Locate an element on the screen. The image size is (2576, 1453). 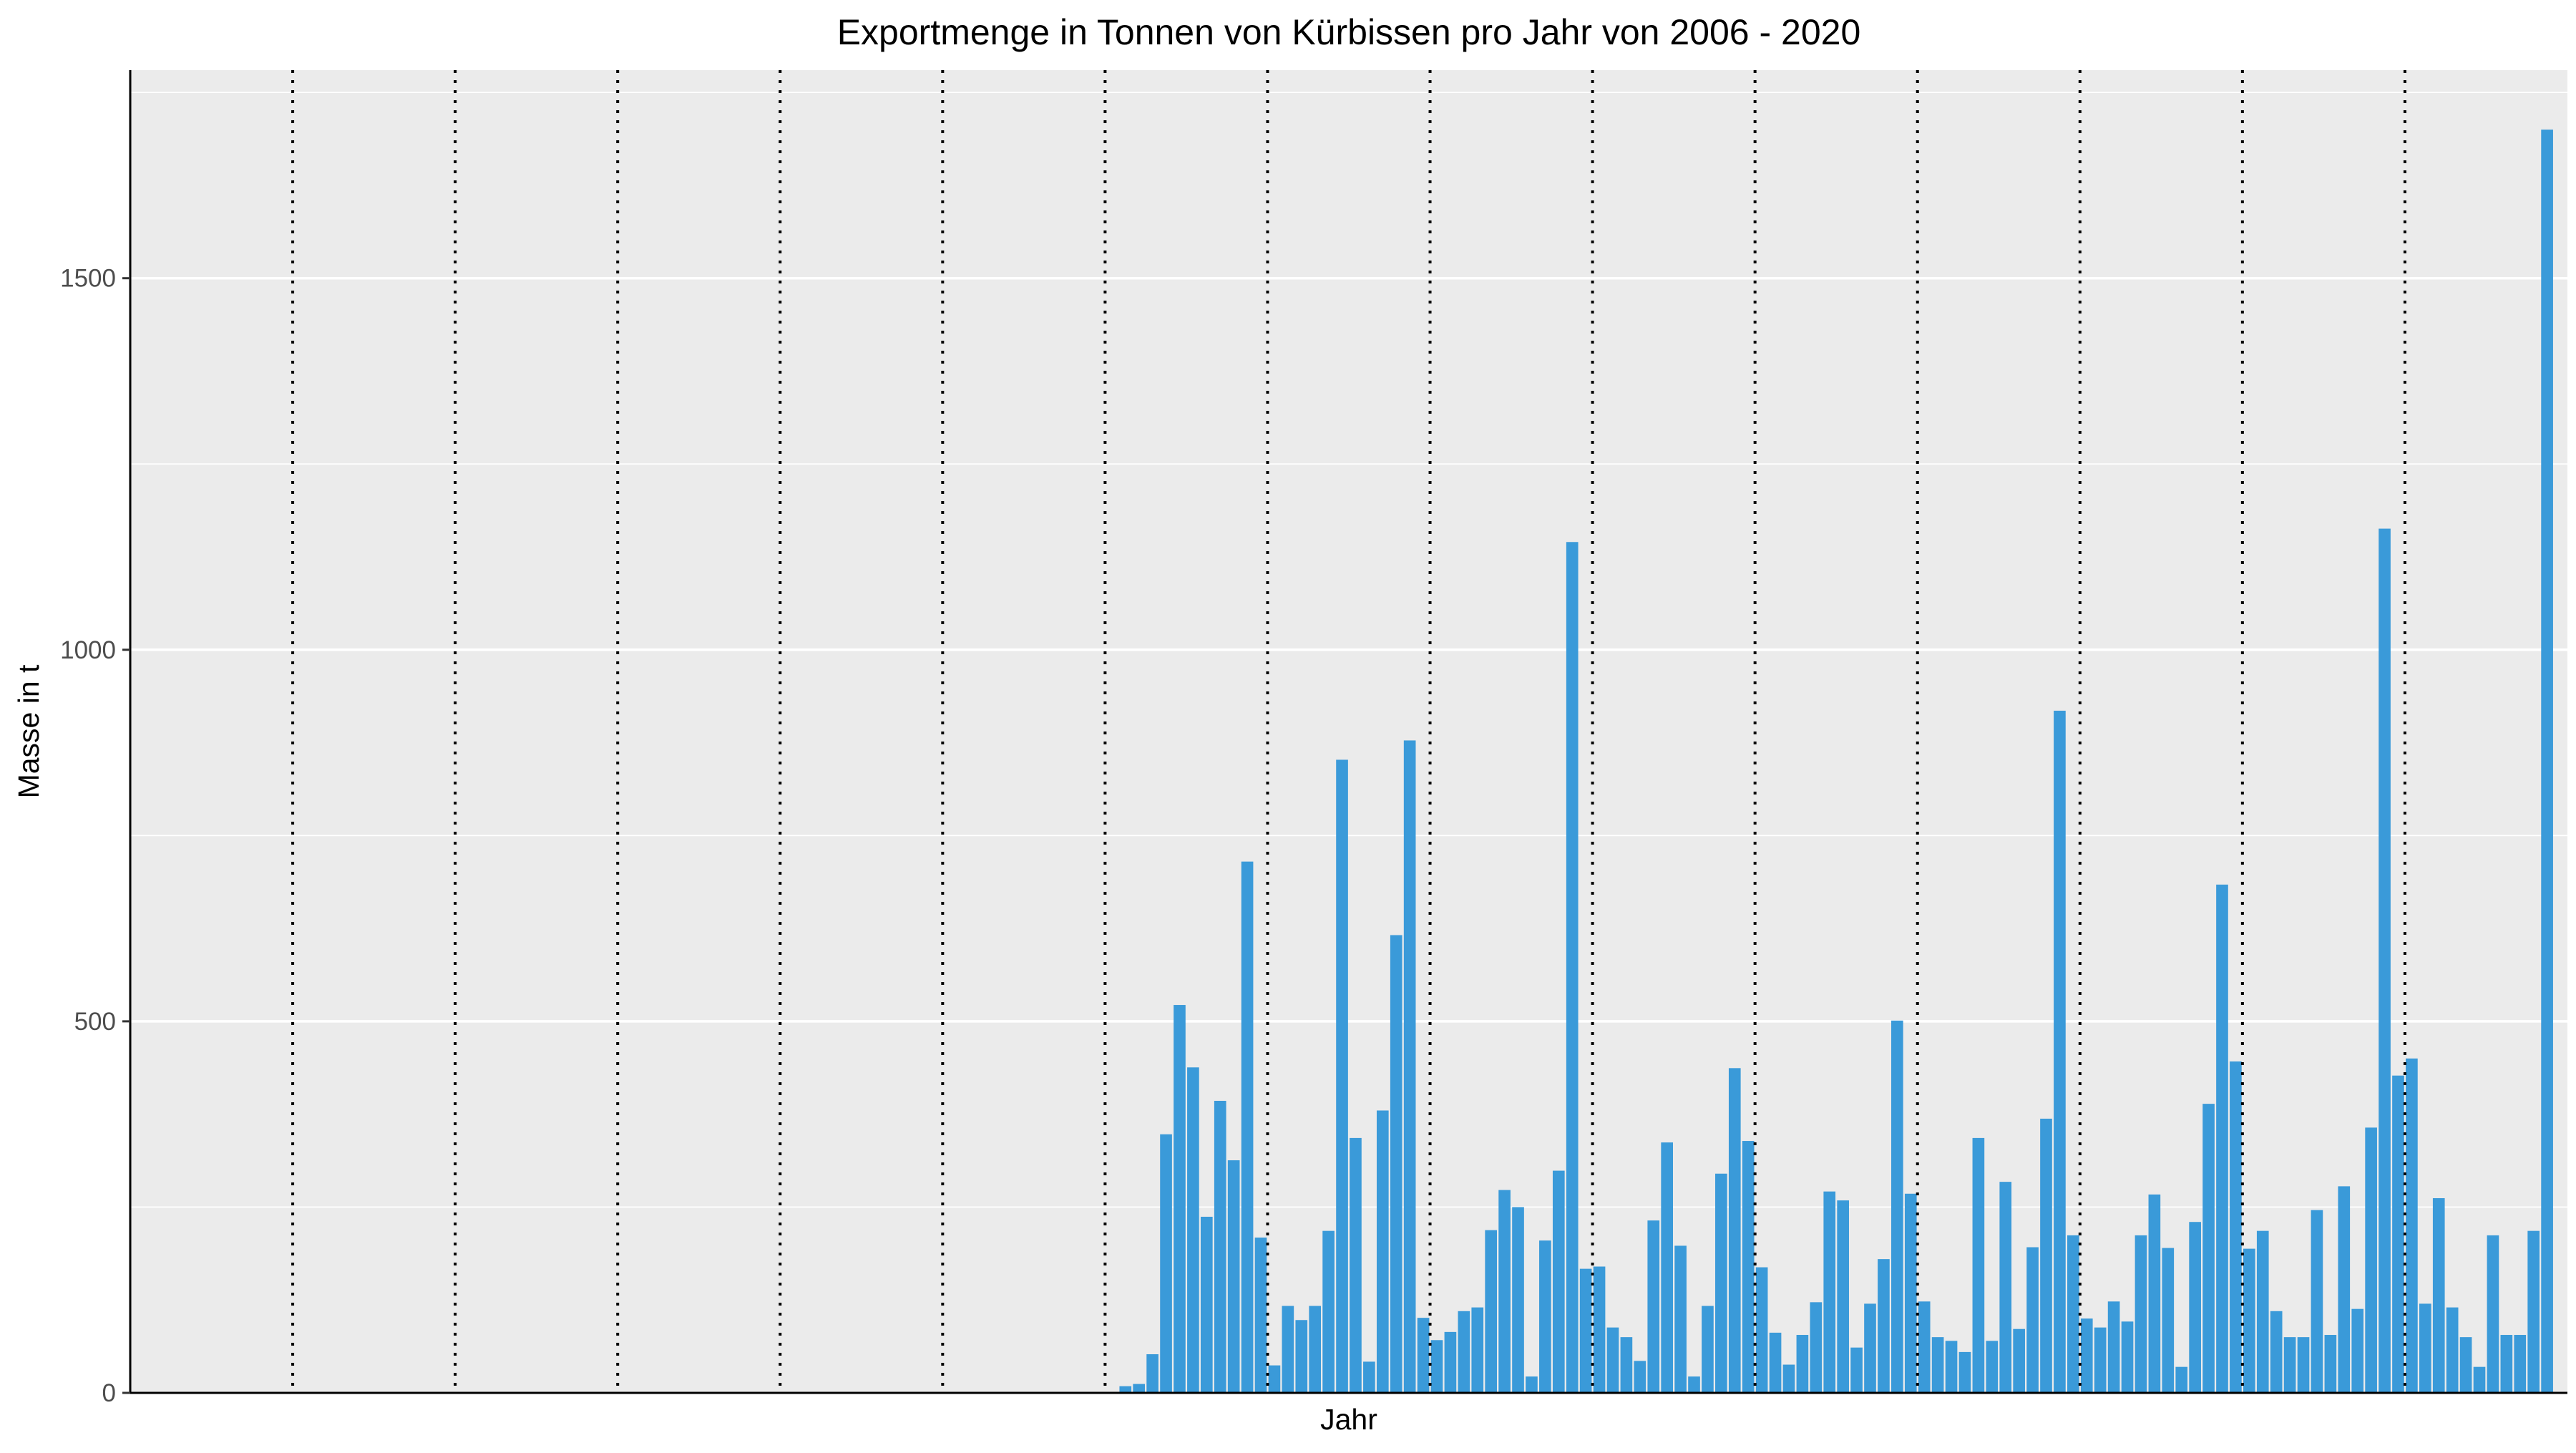
y-tick-label: 0 is located at coordinates (109, 1393).